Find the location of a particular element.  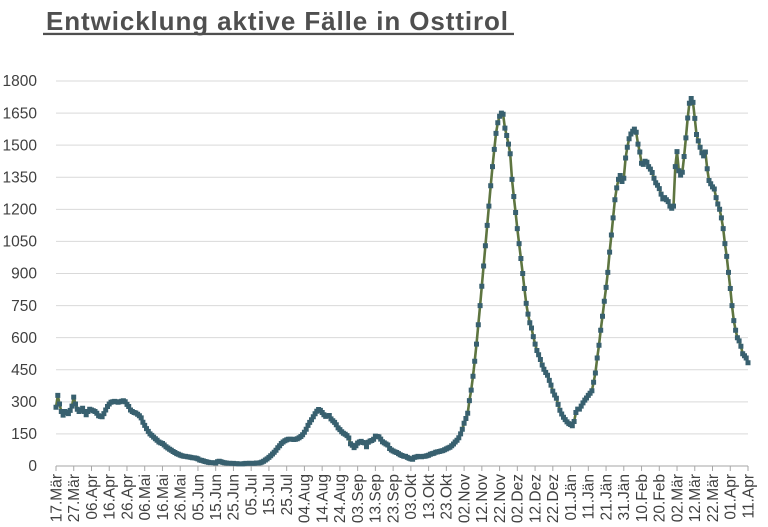

svg-text: 1200 is located at coordinates (20, 210).